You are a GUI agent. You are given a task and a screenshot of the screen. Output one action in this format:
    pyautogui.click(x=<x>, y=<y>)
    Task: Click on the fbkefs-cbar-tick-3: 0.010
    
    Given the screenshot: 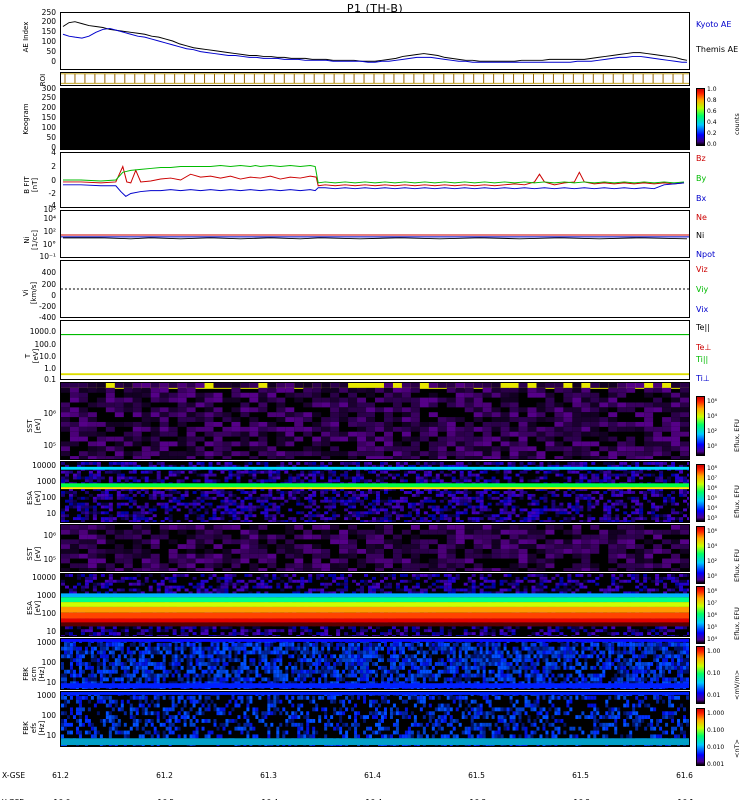 What is the action you would take?
    pyautogui.click(x=716, y=747)
    